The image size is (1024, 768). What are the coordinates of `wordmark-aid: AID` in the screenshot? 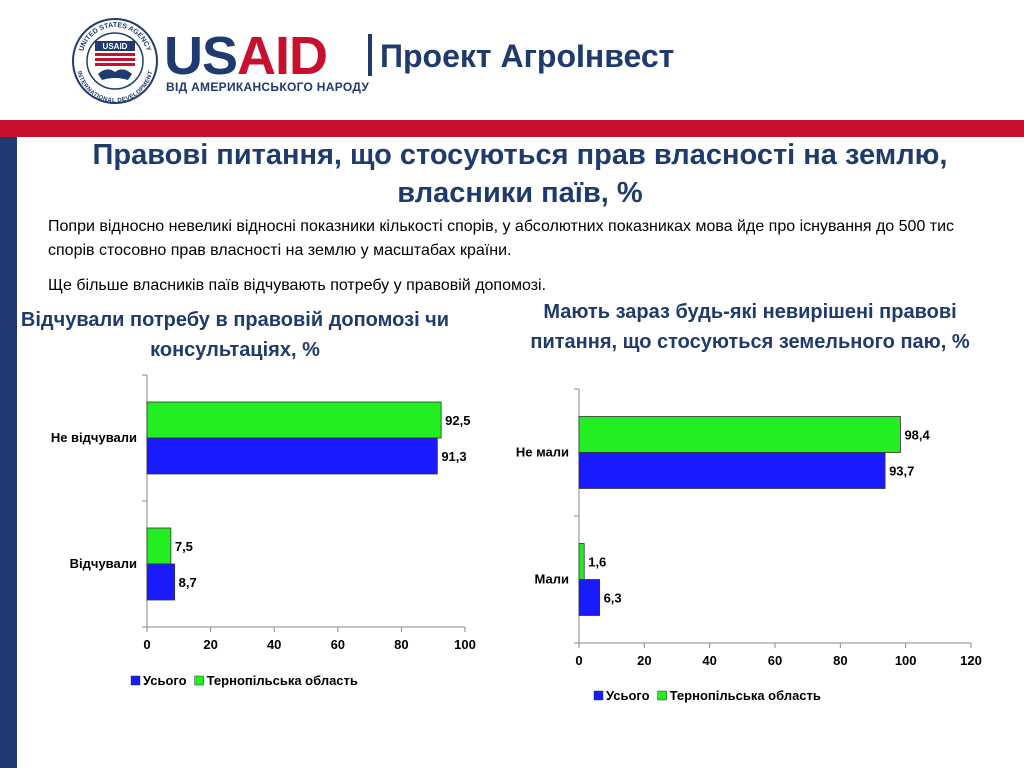 It's located at (282, 56).